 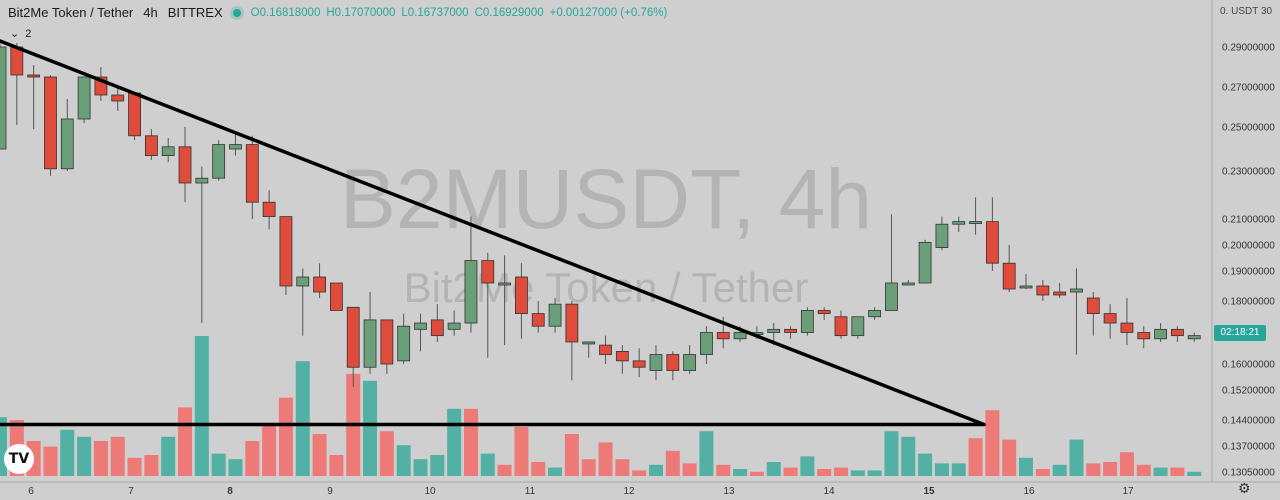 What do you see at coordinates (1244, 488) in the screenshot?
I see `gear-icon: ⚙` at bounding box center [1244, 488].